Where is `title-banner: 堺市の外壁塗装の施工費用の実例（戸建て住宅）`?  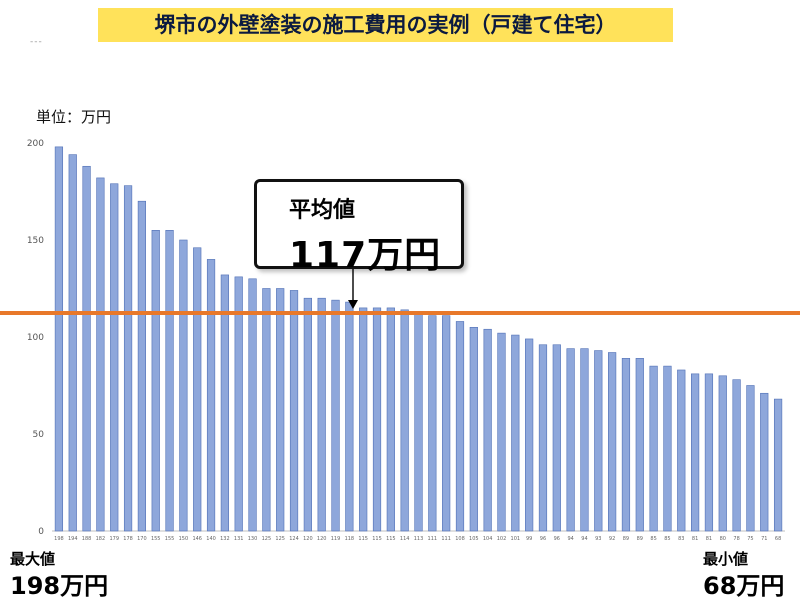 title-banner: 堺市の外壁塗装の施工費用の実例（戸建て住宅） is located at coordinates (385, 25).